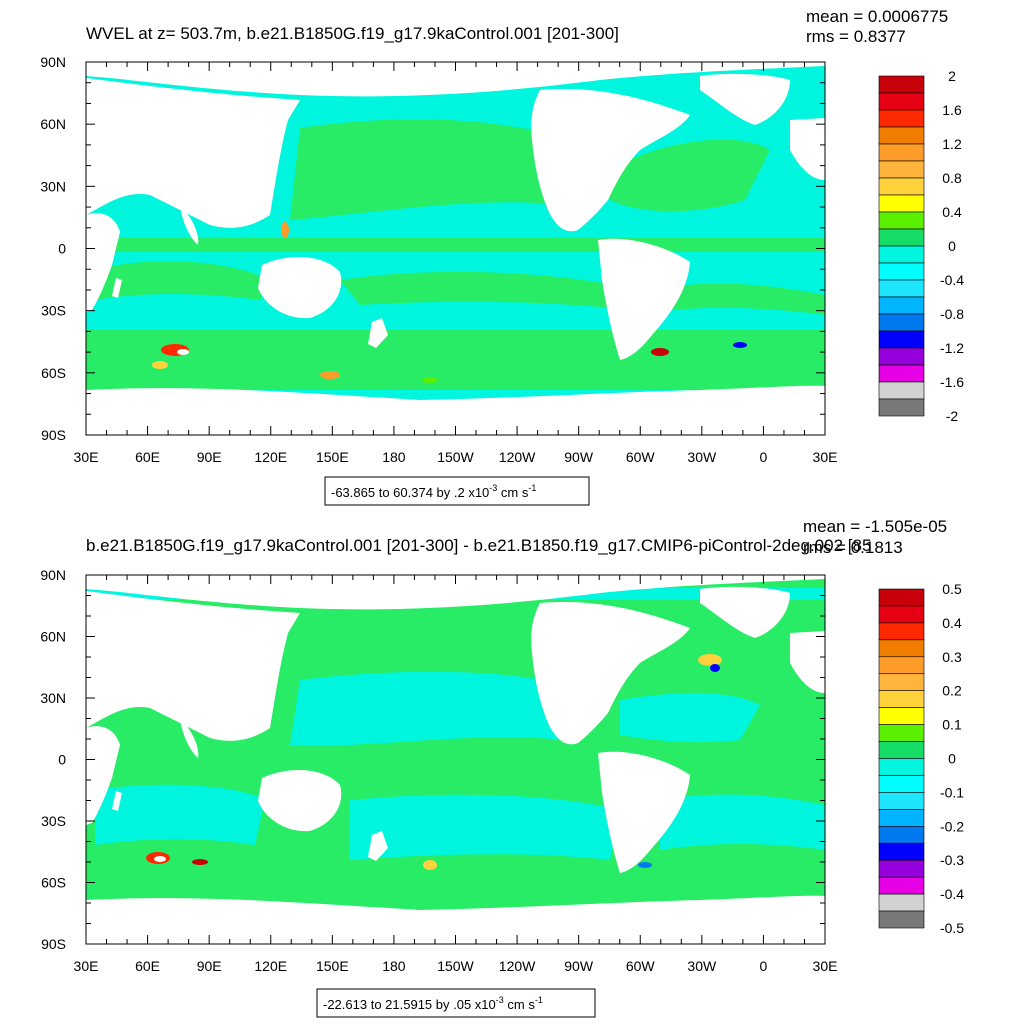  Describe the element at coordinates (433, 1003) in the screenshot. I see `range-text: -22.613 to 21.5915 by .05 x10-3 cm s-1` at that location.